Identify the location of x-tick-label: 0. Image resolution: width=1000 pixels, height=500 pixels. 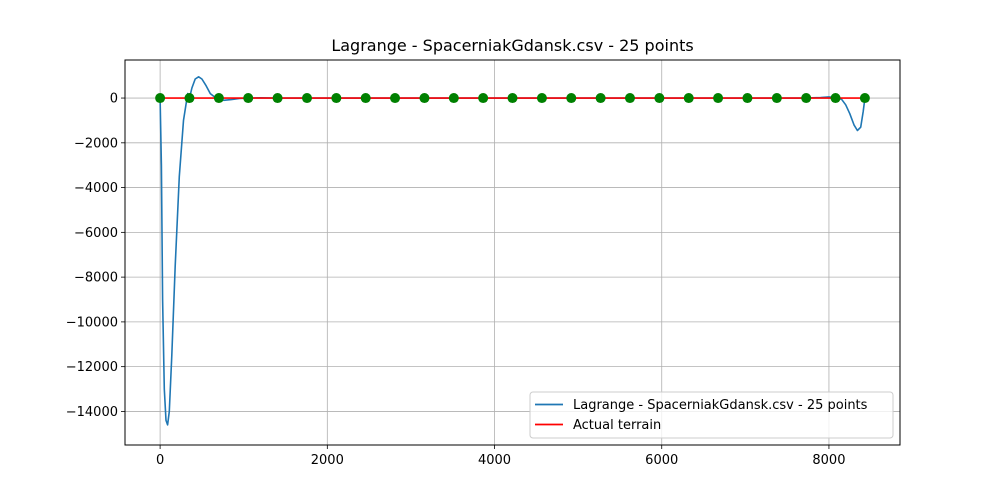
(160, 460).